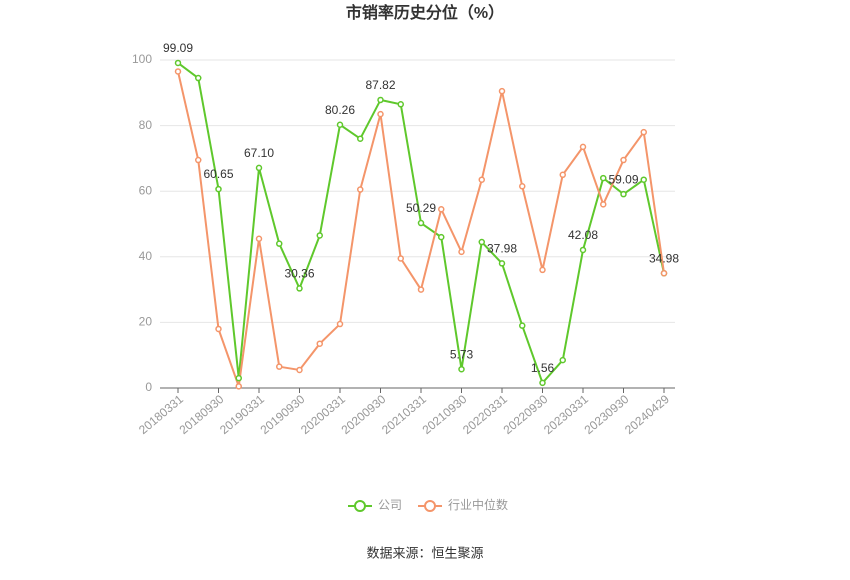 The image size is (850, 580). I want to click on y-tick-label: 40, so click(146, 256).